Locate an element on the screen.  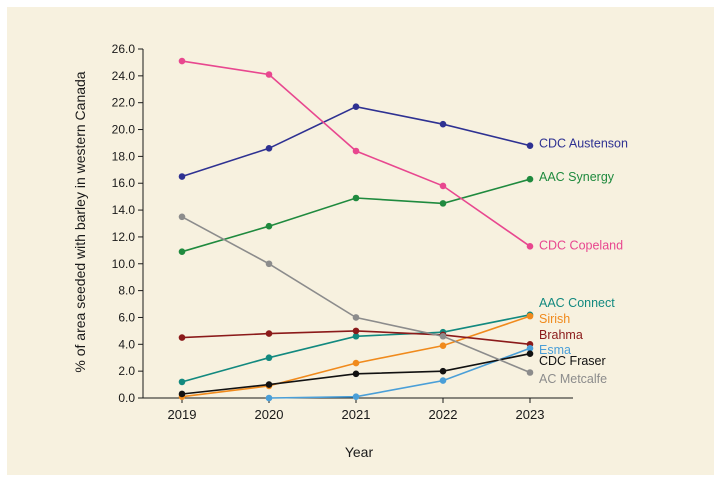
y-tick-label: 22.0 is located at coordinates (124, 103).